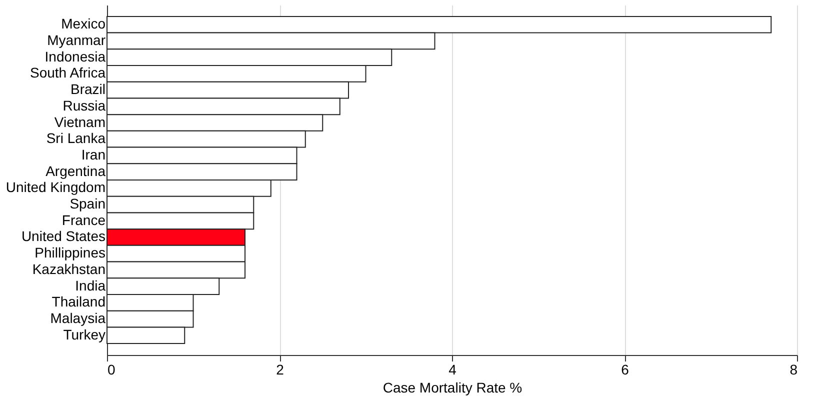  What do you see at coordinates (79, 302) in the screenshot?
I see `y-tick-label: Thailand` at bounding box center [79, 302].